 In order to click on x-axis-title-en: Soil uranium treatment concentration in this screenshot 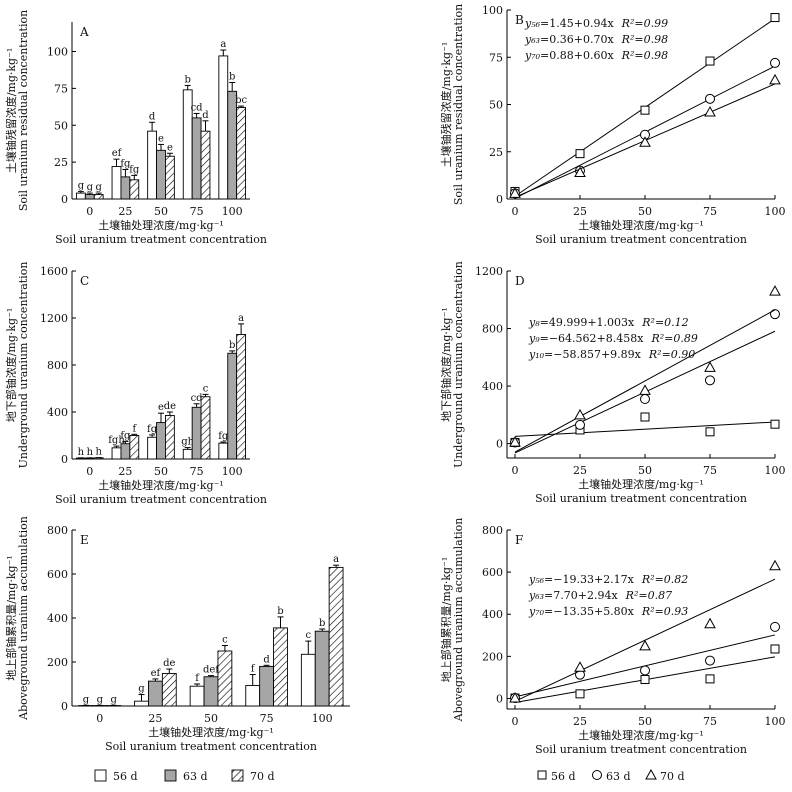, I will do `click(161, 499)`.